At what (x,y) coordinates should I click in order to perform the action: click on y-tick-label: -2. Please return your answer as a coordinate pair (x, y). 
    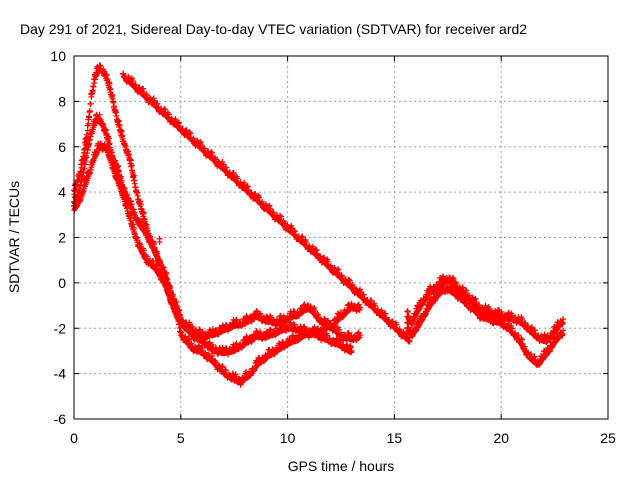
    Looking at the image, I should click on (60, 328).